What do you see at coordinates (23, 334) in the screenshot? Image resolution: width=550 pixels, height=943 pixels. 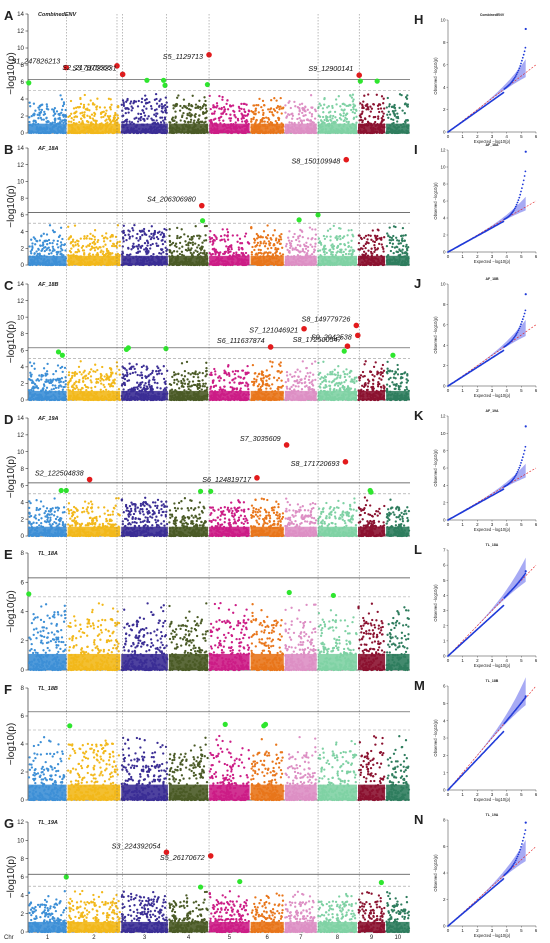 I see `y-tick-label: 8` at bounding box center [23, 334].